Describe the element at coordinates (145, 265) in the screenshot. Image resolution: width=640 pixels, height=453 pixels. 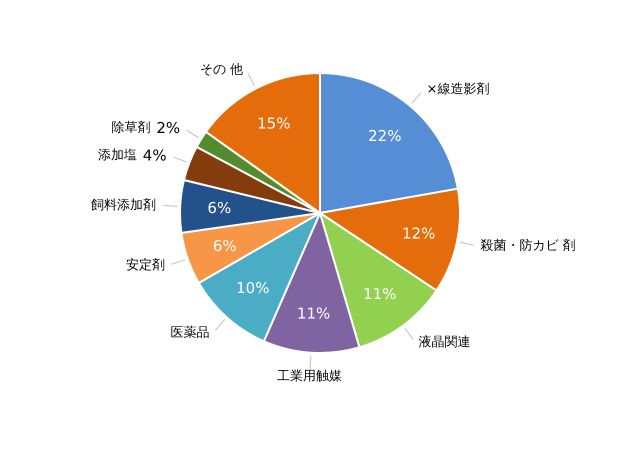
I see `slice-label: 安定剤` at that location.